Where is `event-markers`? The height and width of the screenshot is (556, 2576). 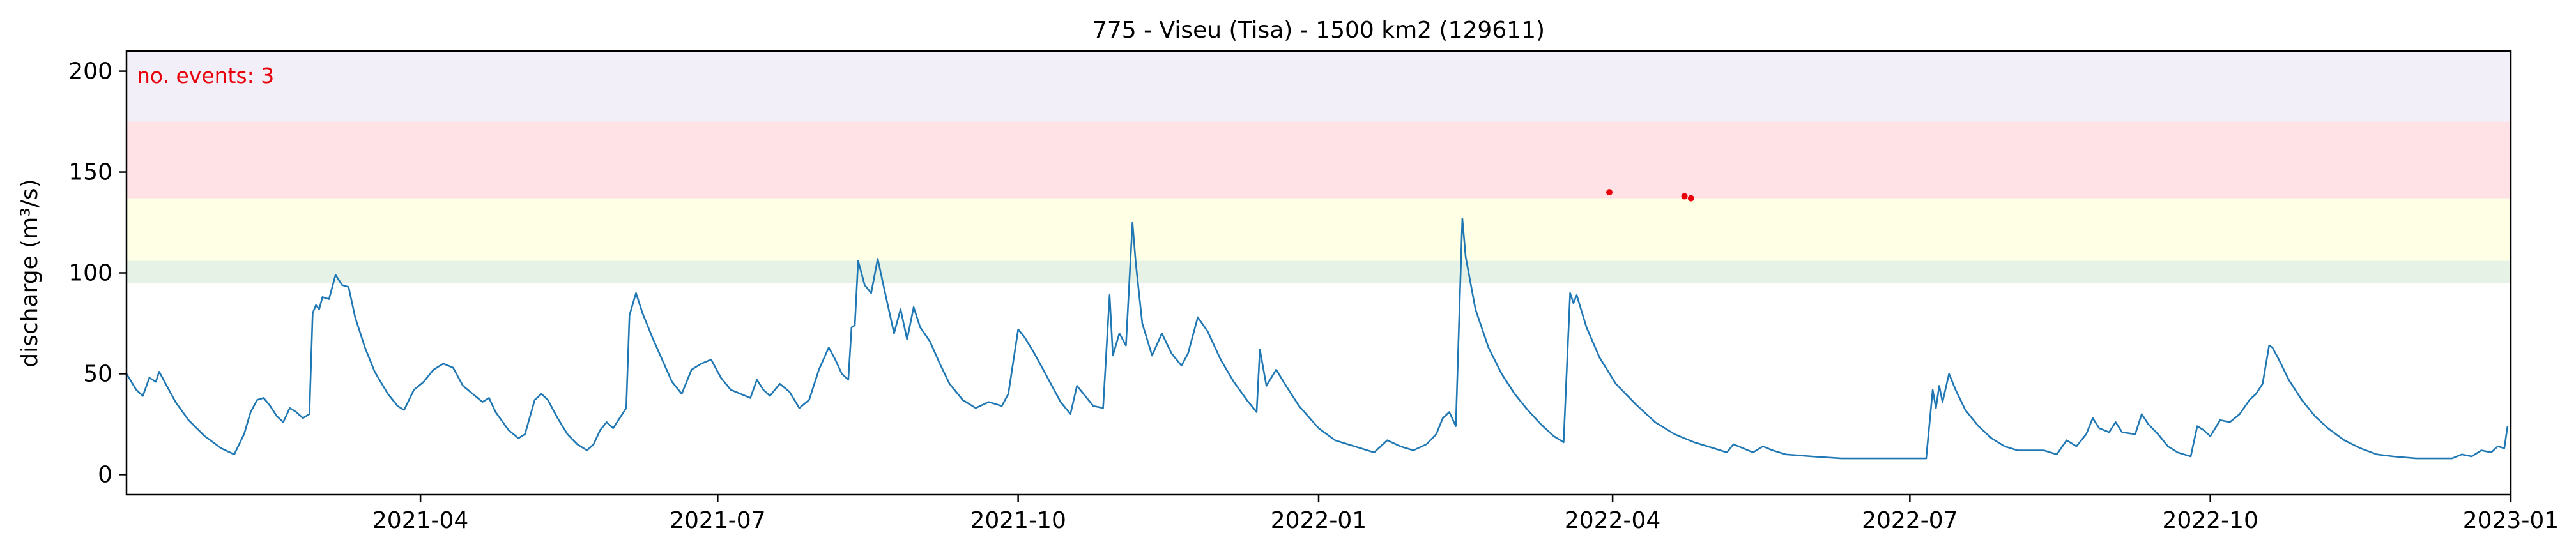 event-markers is located at coordinates (1650, 195).